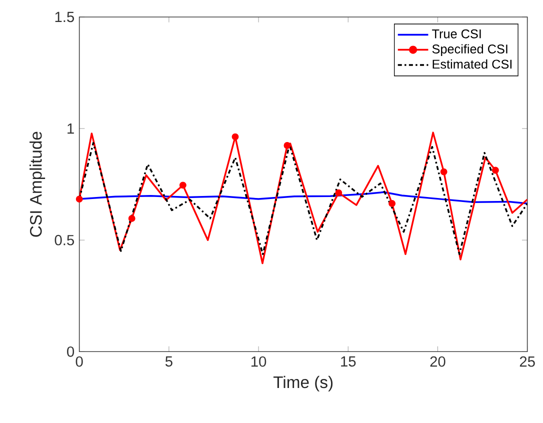  I want to click on x-tick-label: 5, so click(168, 361).